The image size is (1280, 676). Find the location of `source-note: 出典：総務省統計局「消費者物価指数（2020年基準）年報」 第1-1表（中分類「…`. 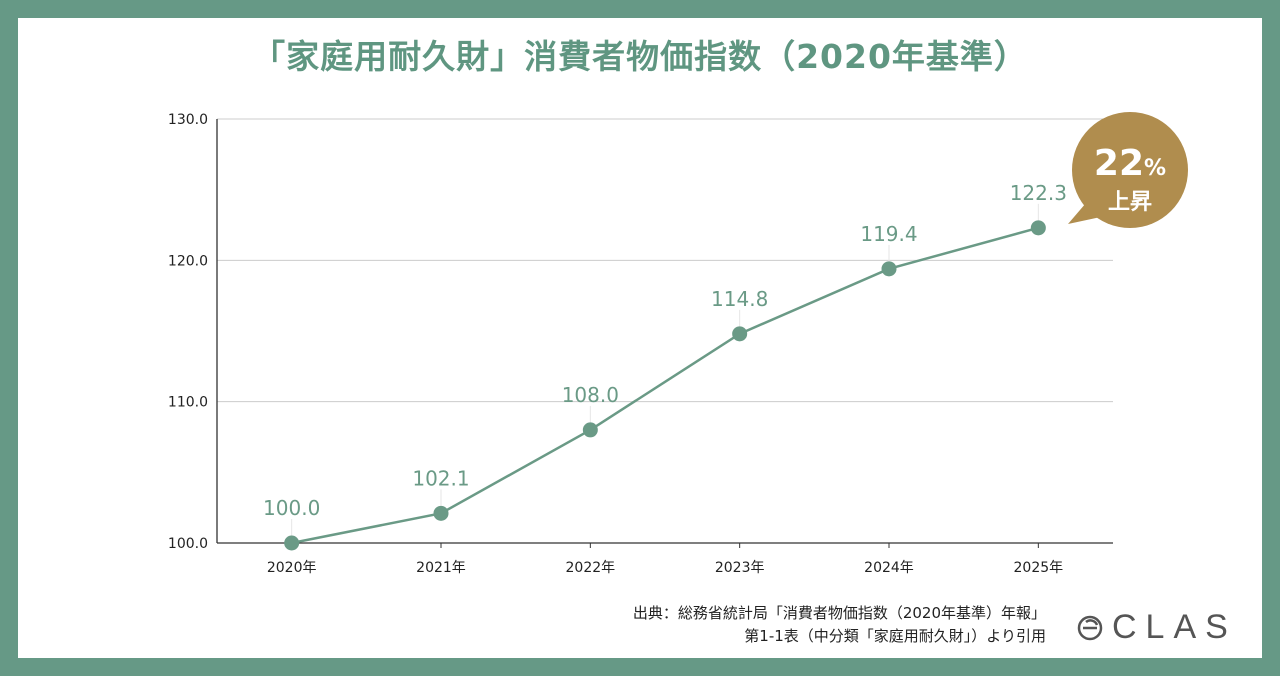

source-note: 出典：総務省統計局「消費者物価指数（2020年基準）年報」 第1-1表（中分類「… is located at coordinates (839, 625).